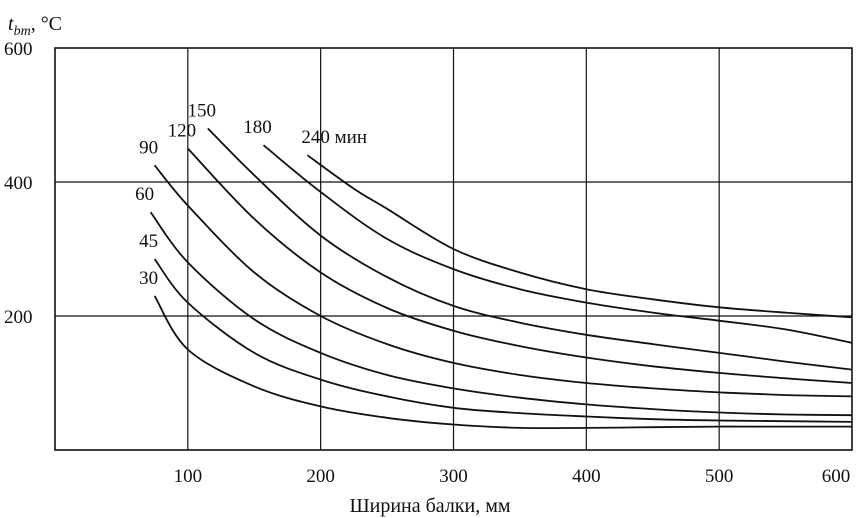 The height and width of the screenshot is (518, 862). I want to click on y-axis-title-sub: bm, so click(22, 31).